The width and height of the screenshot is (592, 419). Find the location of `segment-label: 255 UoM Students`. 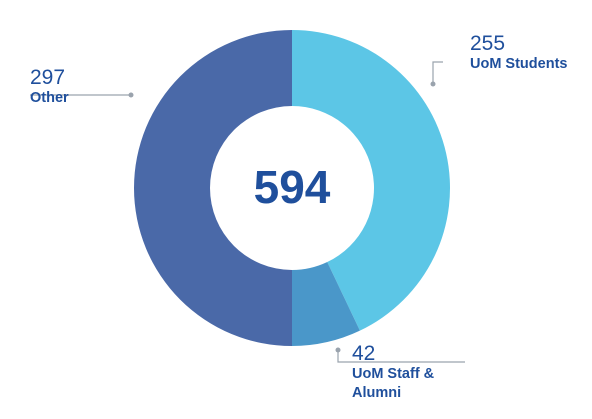

segment-label: 255 UoM Students is located at coordinates (525, 53).